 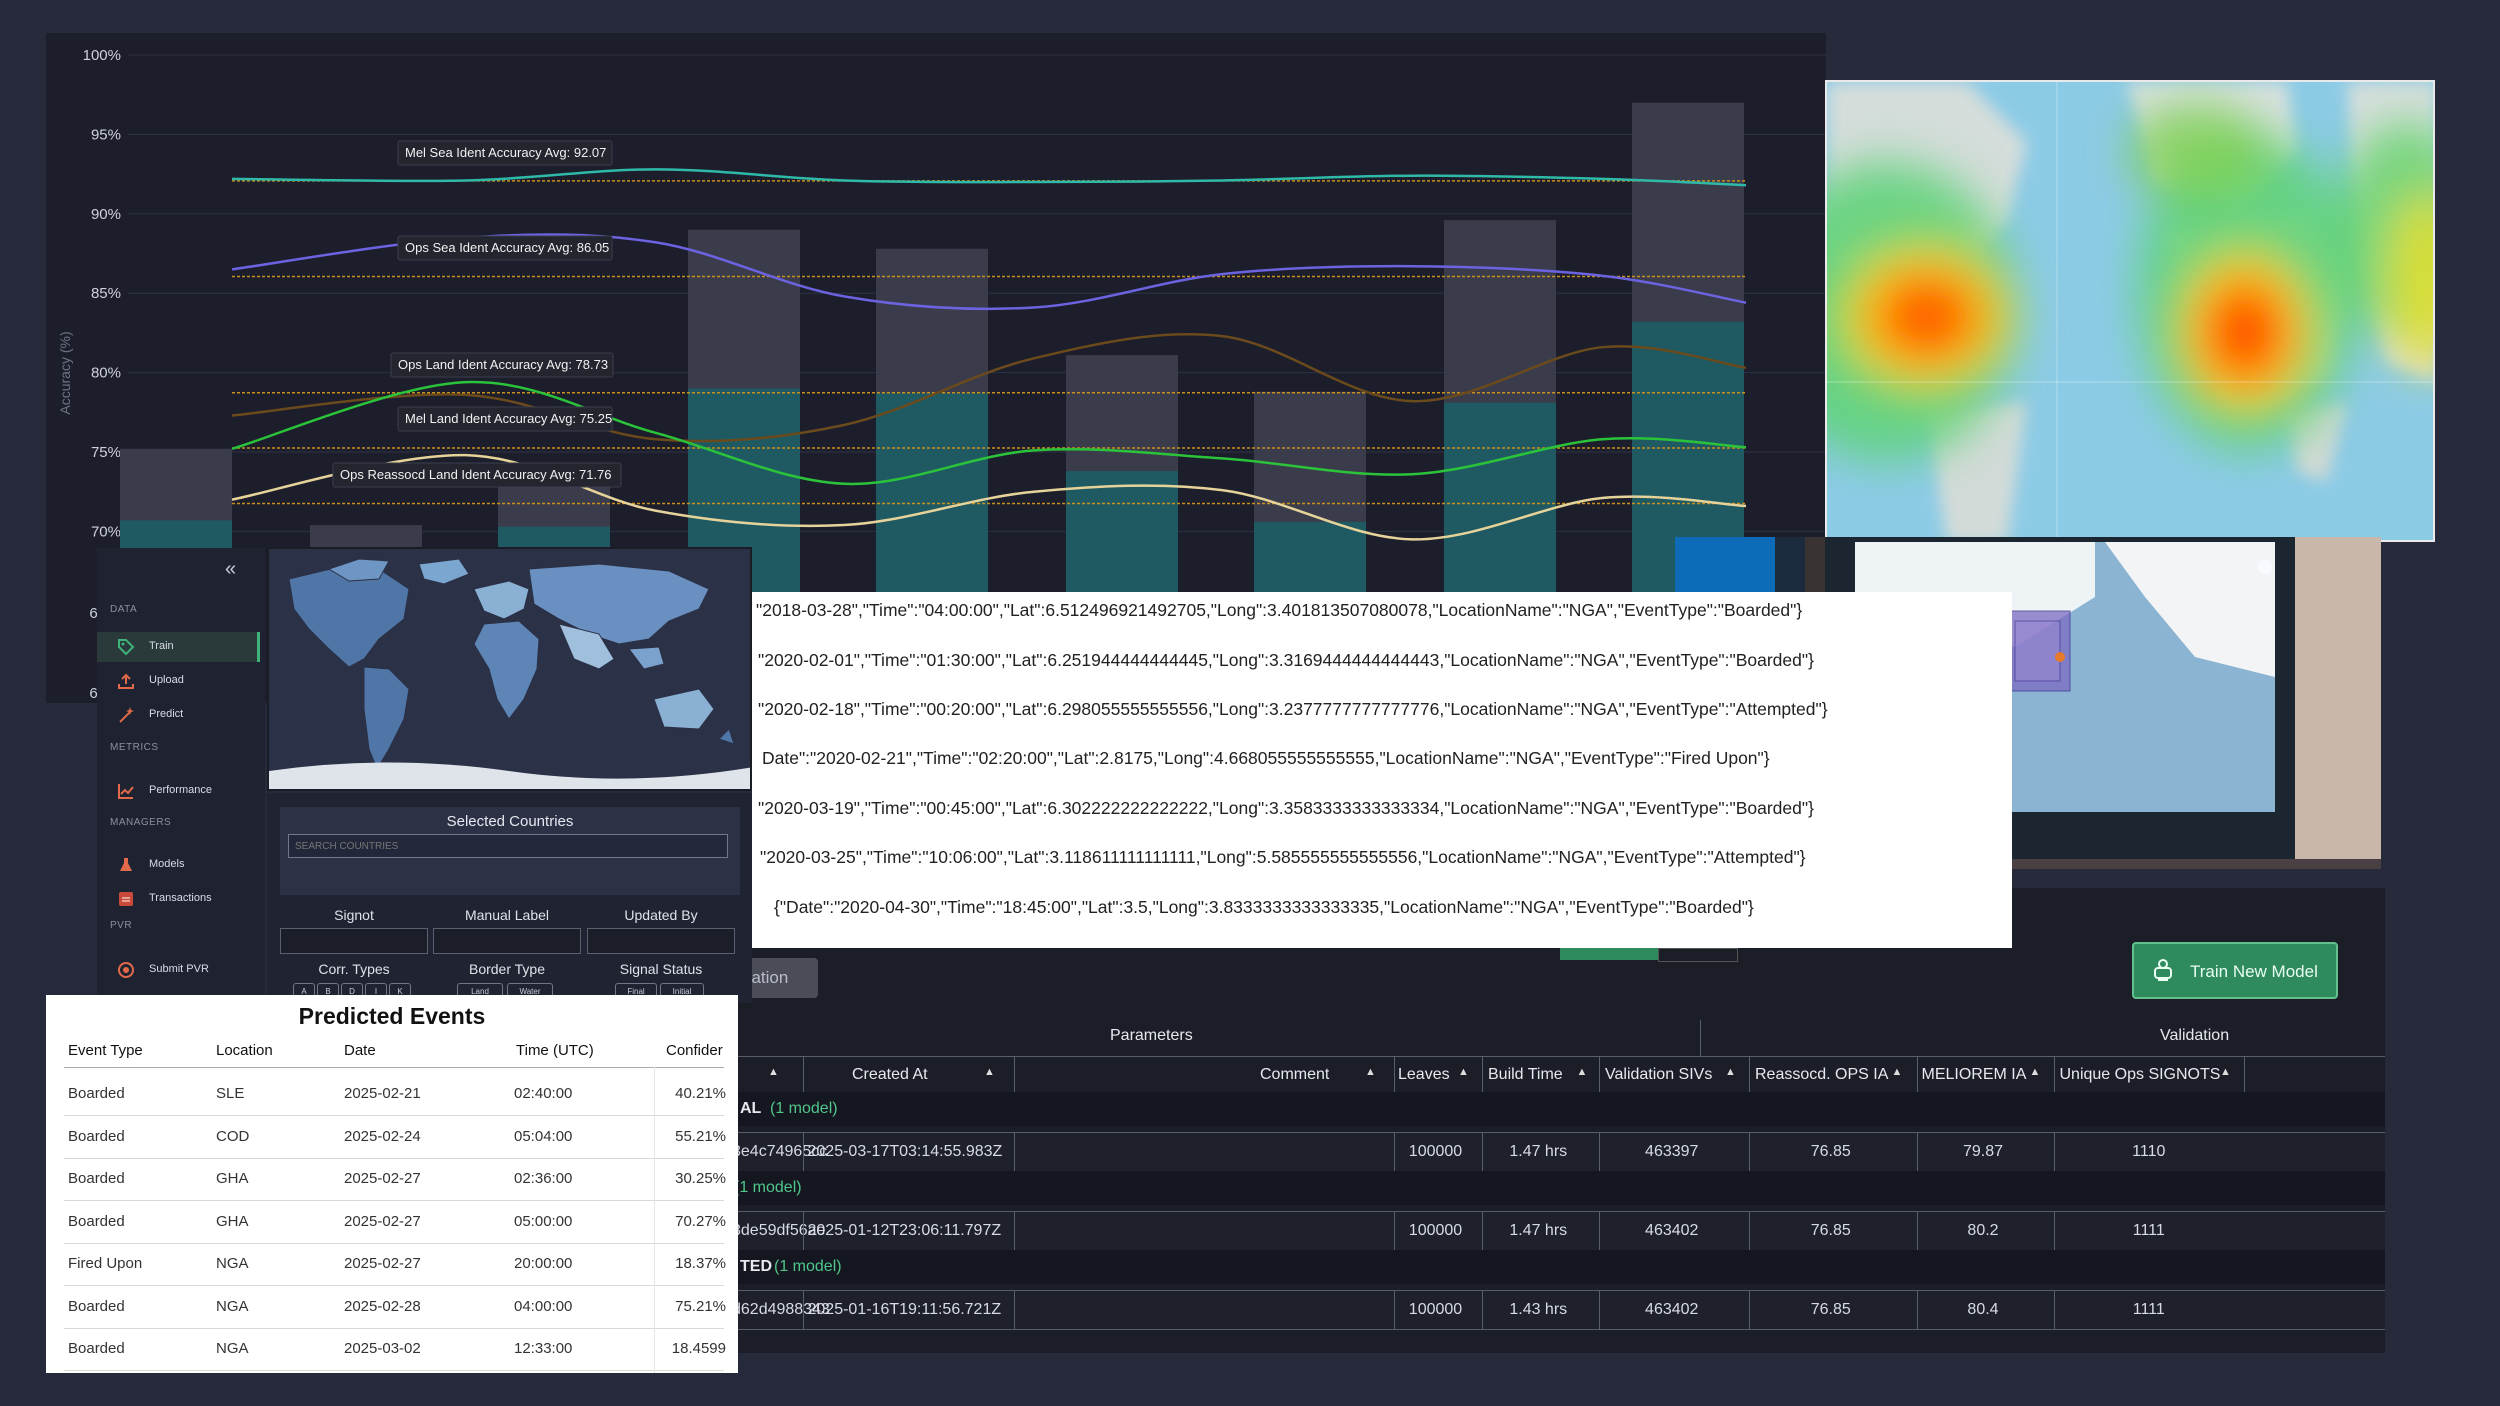 I want to click on heatmap-image, so click(x=2130, y=311).